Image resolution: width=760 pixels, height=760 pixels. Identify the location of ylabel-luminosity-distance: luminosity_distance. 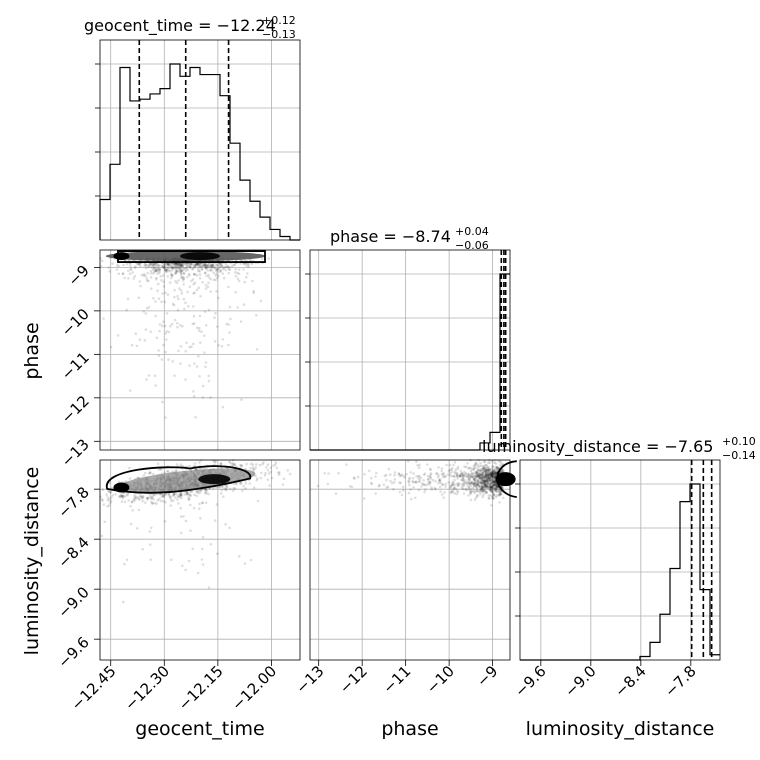
(32, 561).